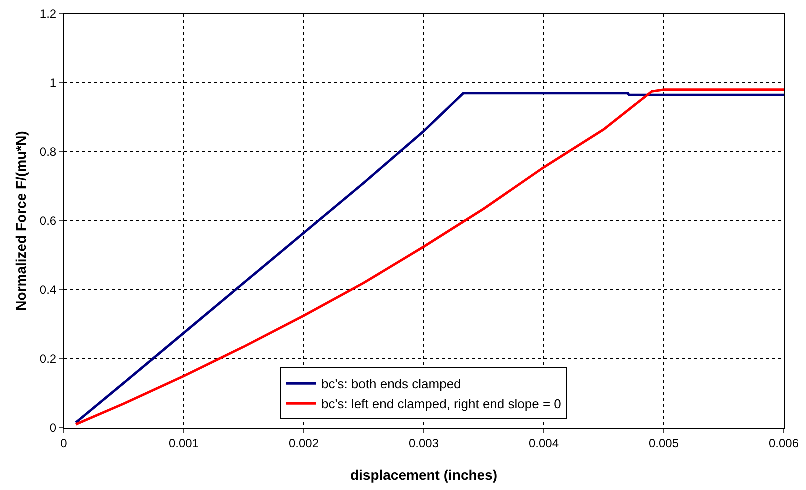 This screenshot has width=806, height=490. What do you see at coordinates (48, 359) in the screenshot?
I see `y-tick-label: 0.2` at bounding box center [48, 359].